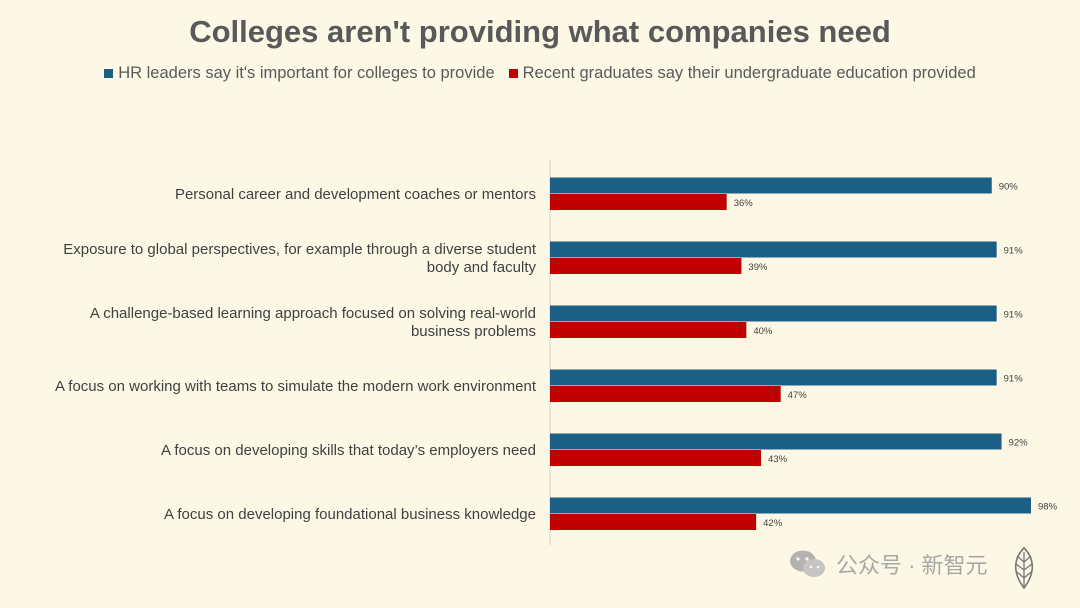 The height and width of the screenshot is (608, 1080). Describe the element at coordinates (1048, 506) in the screenshot. I see `data-label: 98%` at that location.